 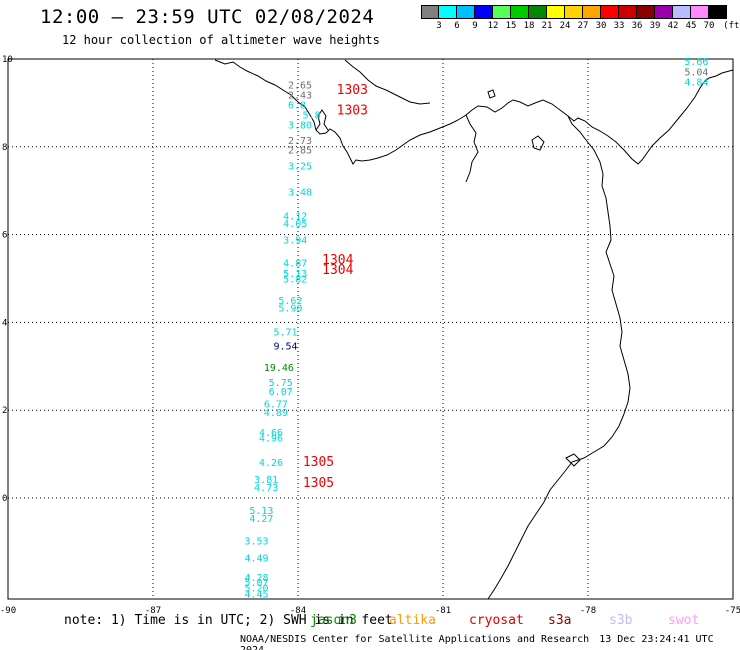 I want to click on color-legend, so click(x=574, y=12).